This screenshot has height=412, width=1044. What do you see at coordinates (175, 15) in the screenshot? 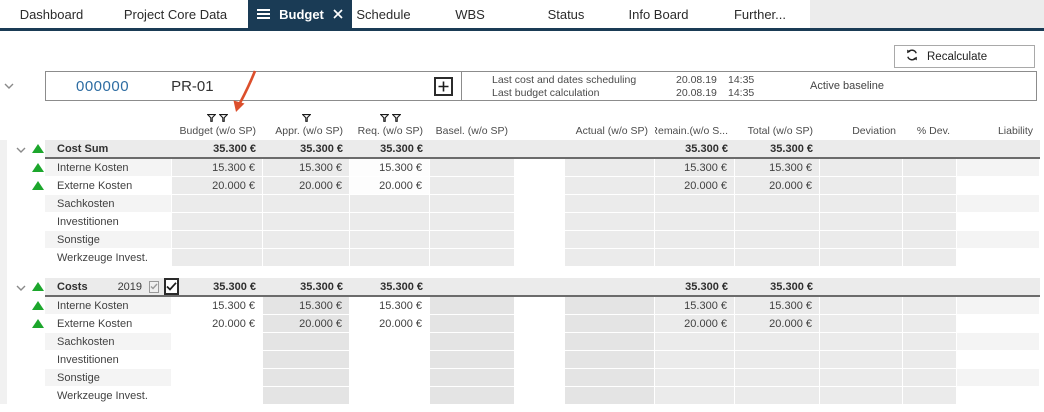
I see `tab-project-core-data: Project Core Data` at bounding box center [175, 15].